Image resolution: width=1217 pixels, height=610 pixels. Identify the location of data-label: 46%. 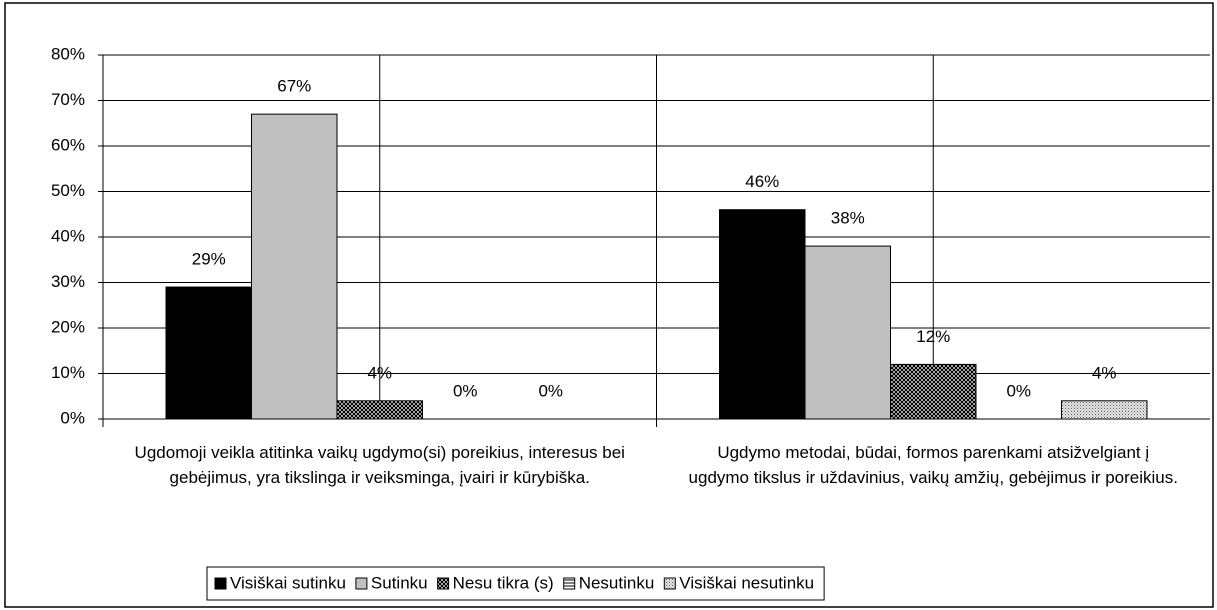
(762, 181).